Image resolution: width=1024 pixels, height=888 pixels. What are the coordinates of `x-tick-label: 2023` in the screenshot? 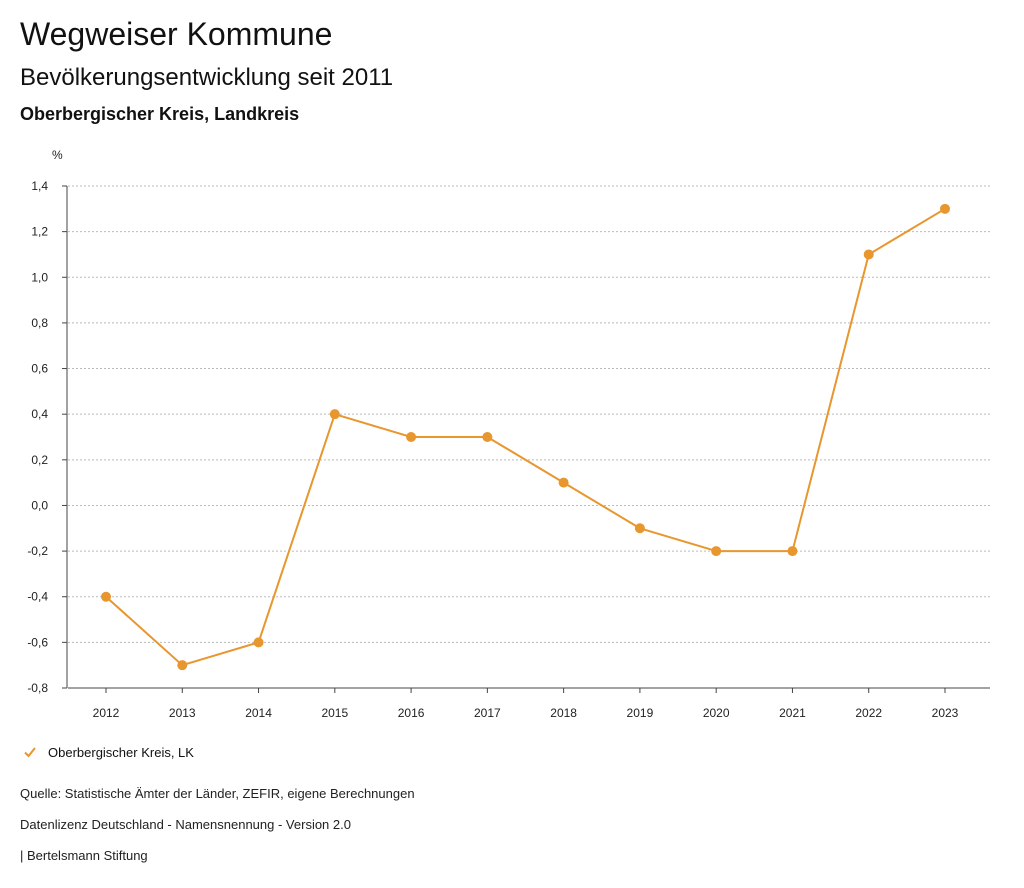 It's located at (945, 713).